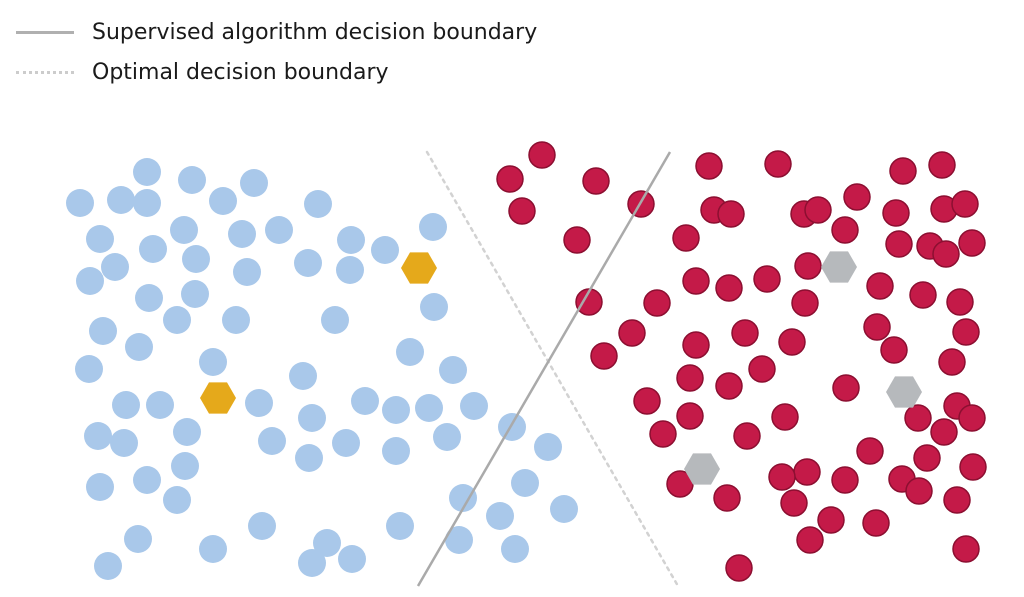 Image resolution: width=1024 pixels, height=597 pixels. I want to click on legend-label-supervised: Supervised algorithm decision boundary, so click(315, 32).